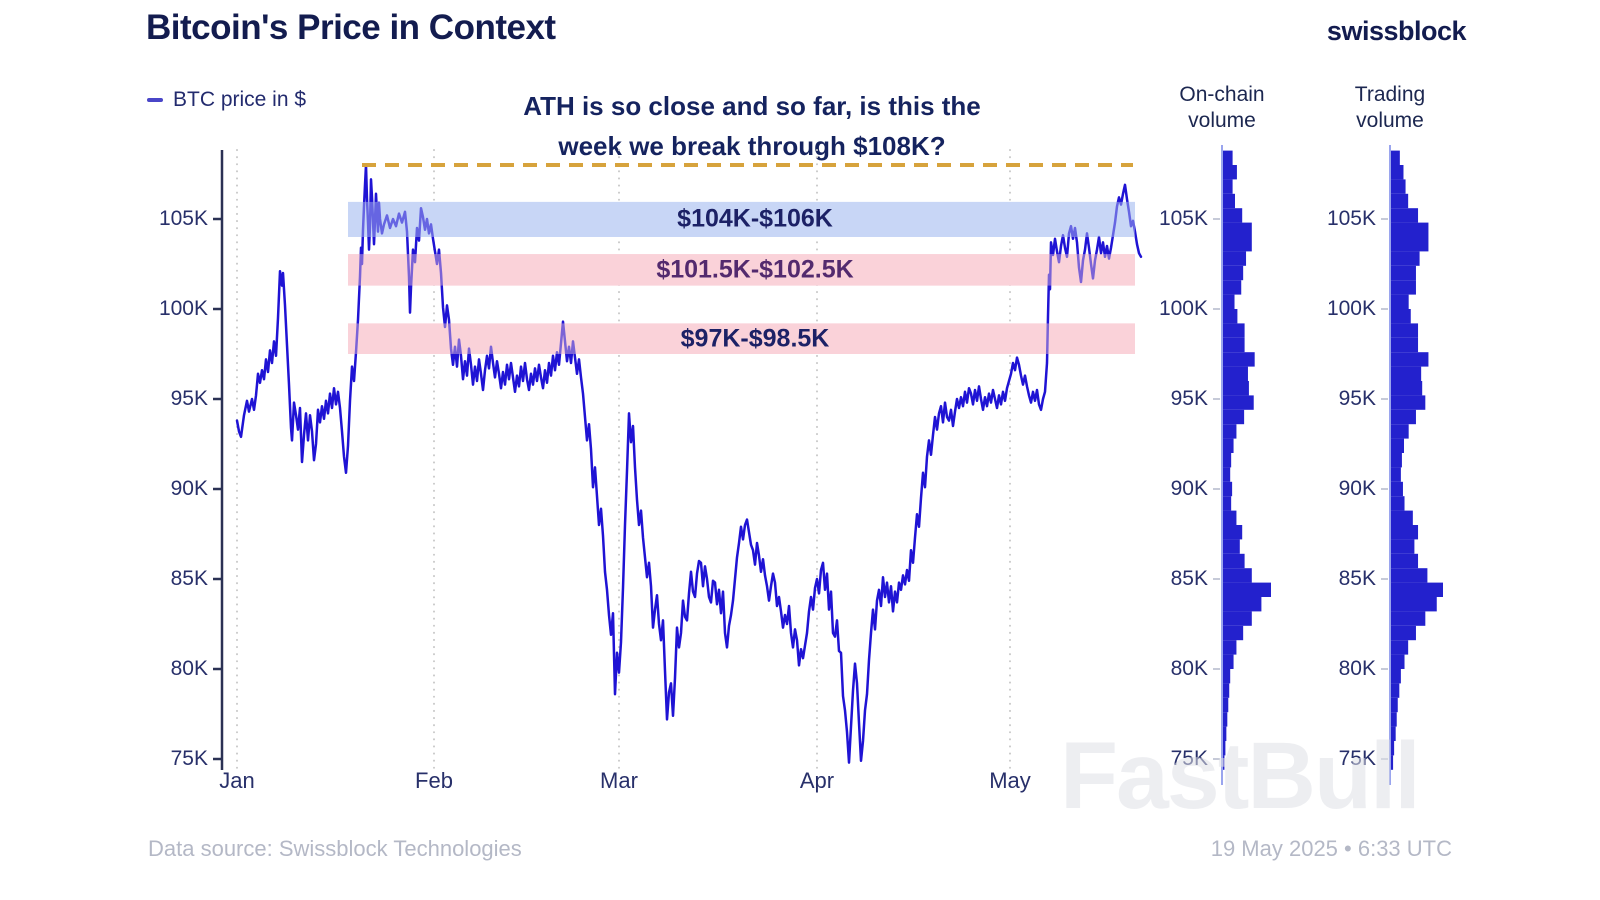 Image resolution: width=1600 pixels, height=900 pixels. What do you see at coordinates (1351, 308) in the screenshot?
I see `volume-y-label-100K: 100K` at bounding box center [1351, 308].